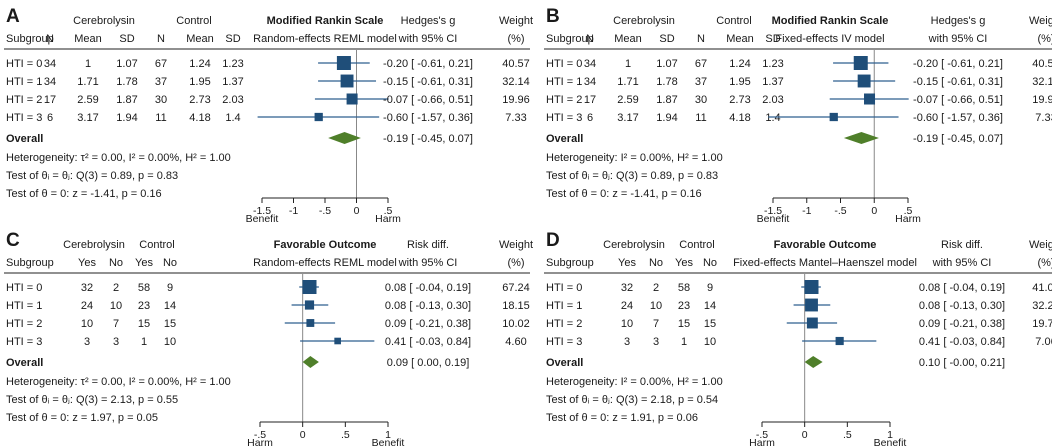 The width and height of the screenshot is (1052, 448). What do you see at coordinates (116, 263) in the screenshot?
I see `column-header: No` at bounding box center [116, 263].